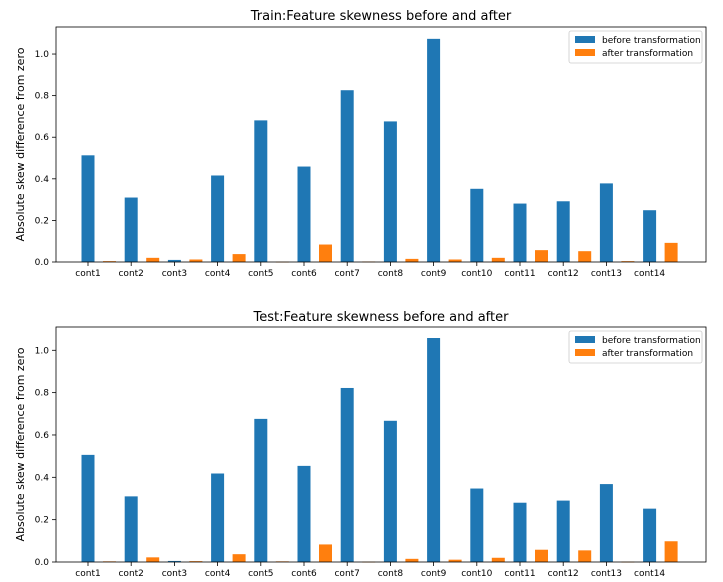 Image resolution: width=723 pixels, height=582 pixels. I want to click on panel2-ytick-label: 0.0, so click(42, 563).